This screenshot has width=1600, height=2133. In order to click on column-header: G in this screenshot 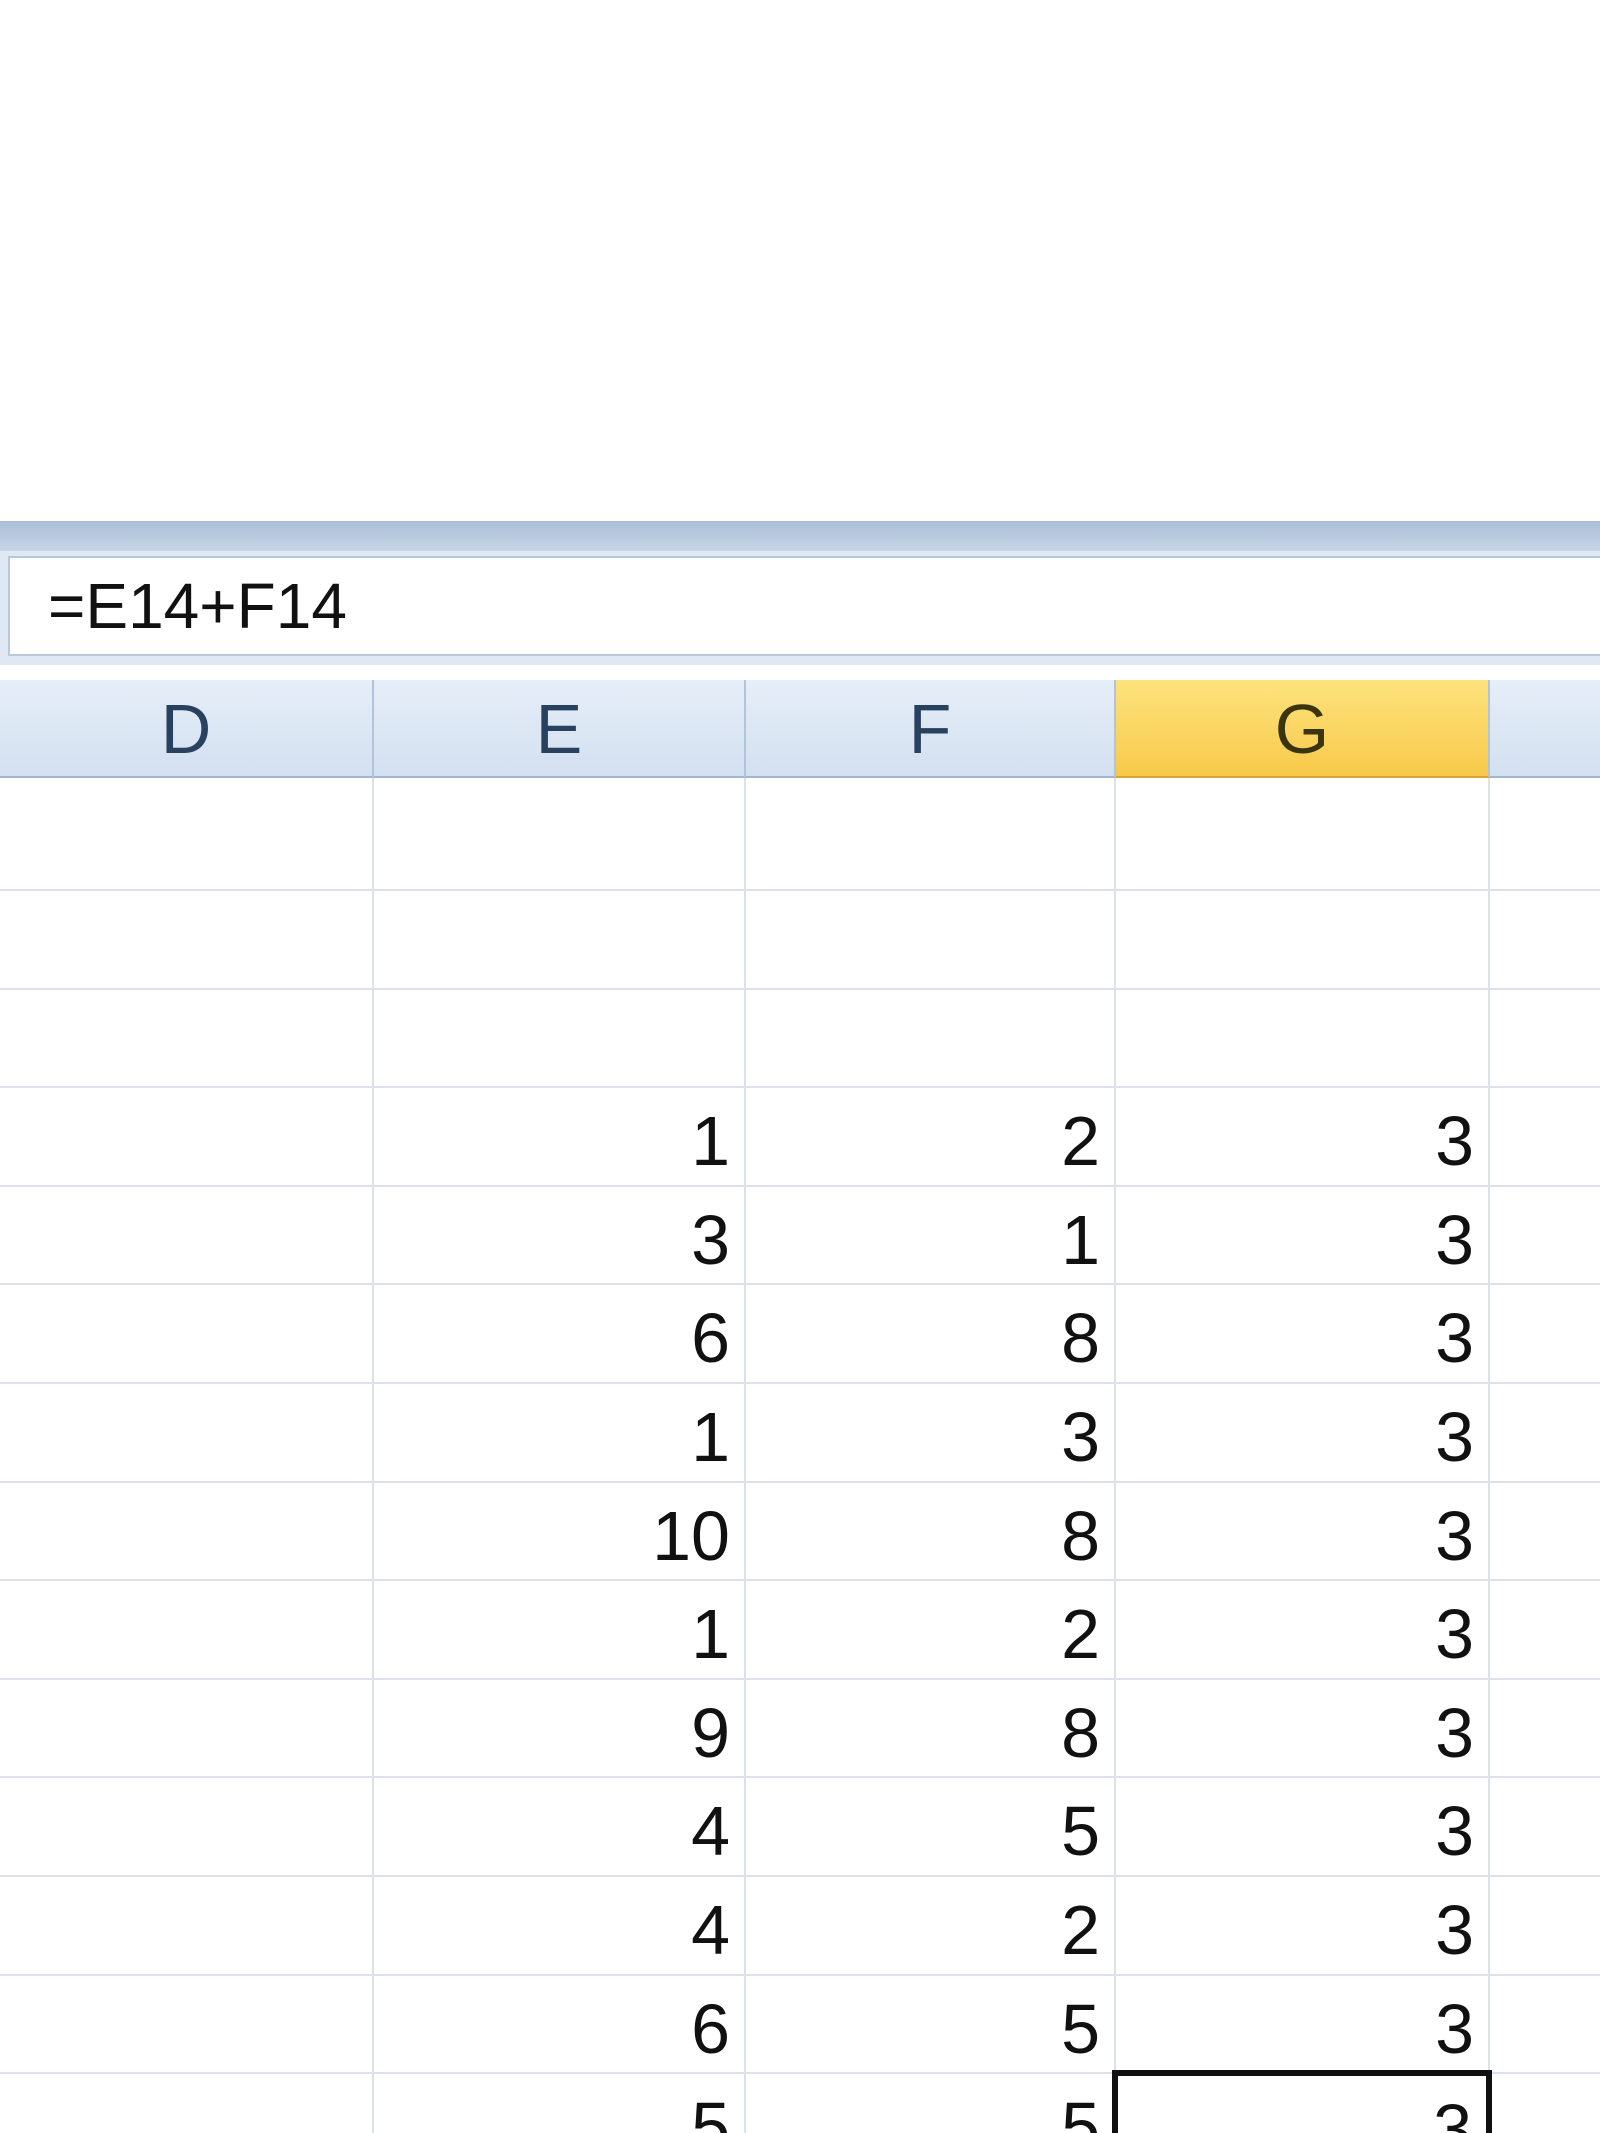, I will do `click(1303, 729)`.